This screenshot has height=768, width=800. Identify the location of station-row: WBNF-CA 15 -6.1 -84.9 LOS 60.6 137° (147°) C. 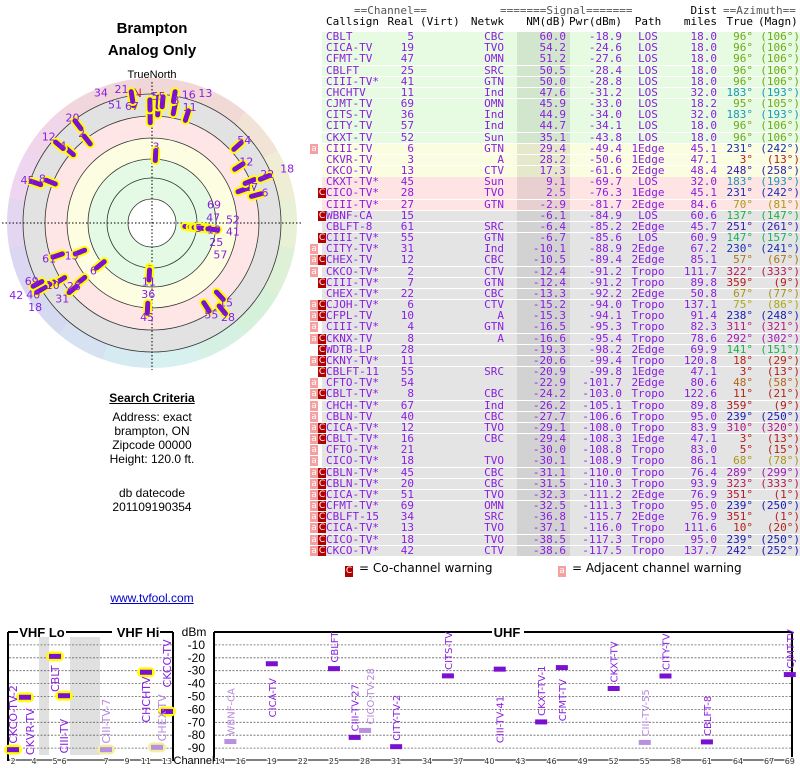
(559, 215).